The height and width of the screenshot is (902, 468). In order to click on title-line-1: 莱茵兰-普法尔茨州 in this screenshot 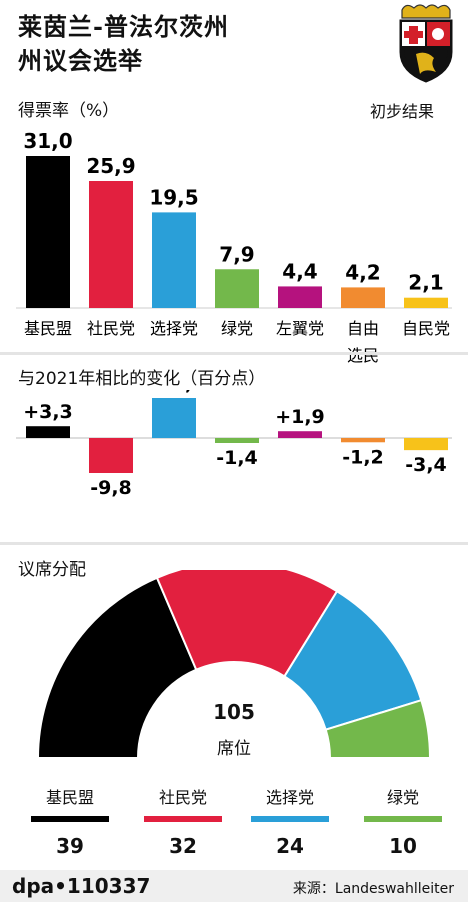, I will do `click(123, 26)`.